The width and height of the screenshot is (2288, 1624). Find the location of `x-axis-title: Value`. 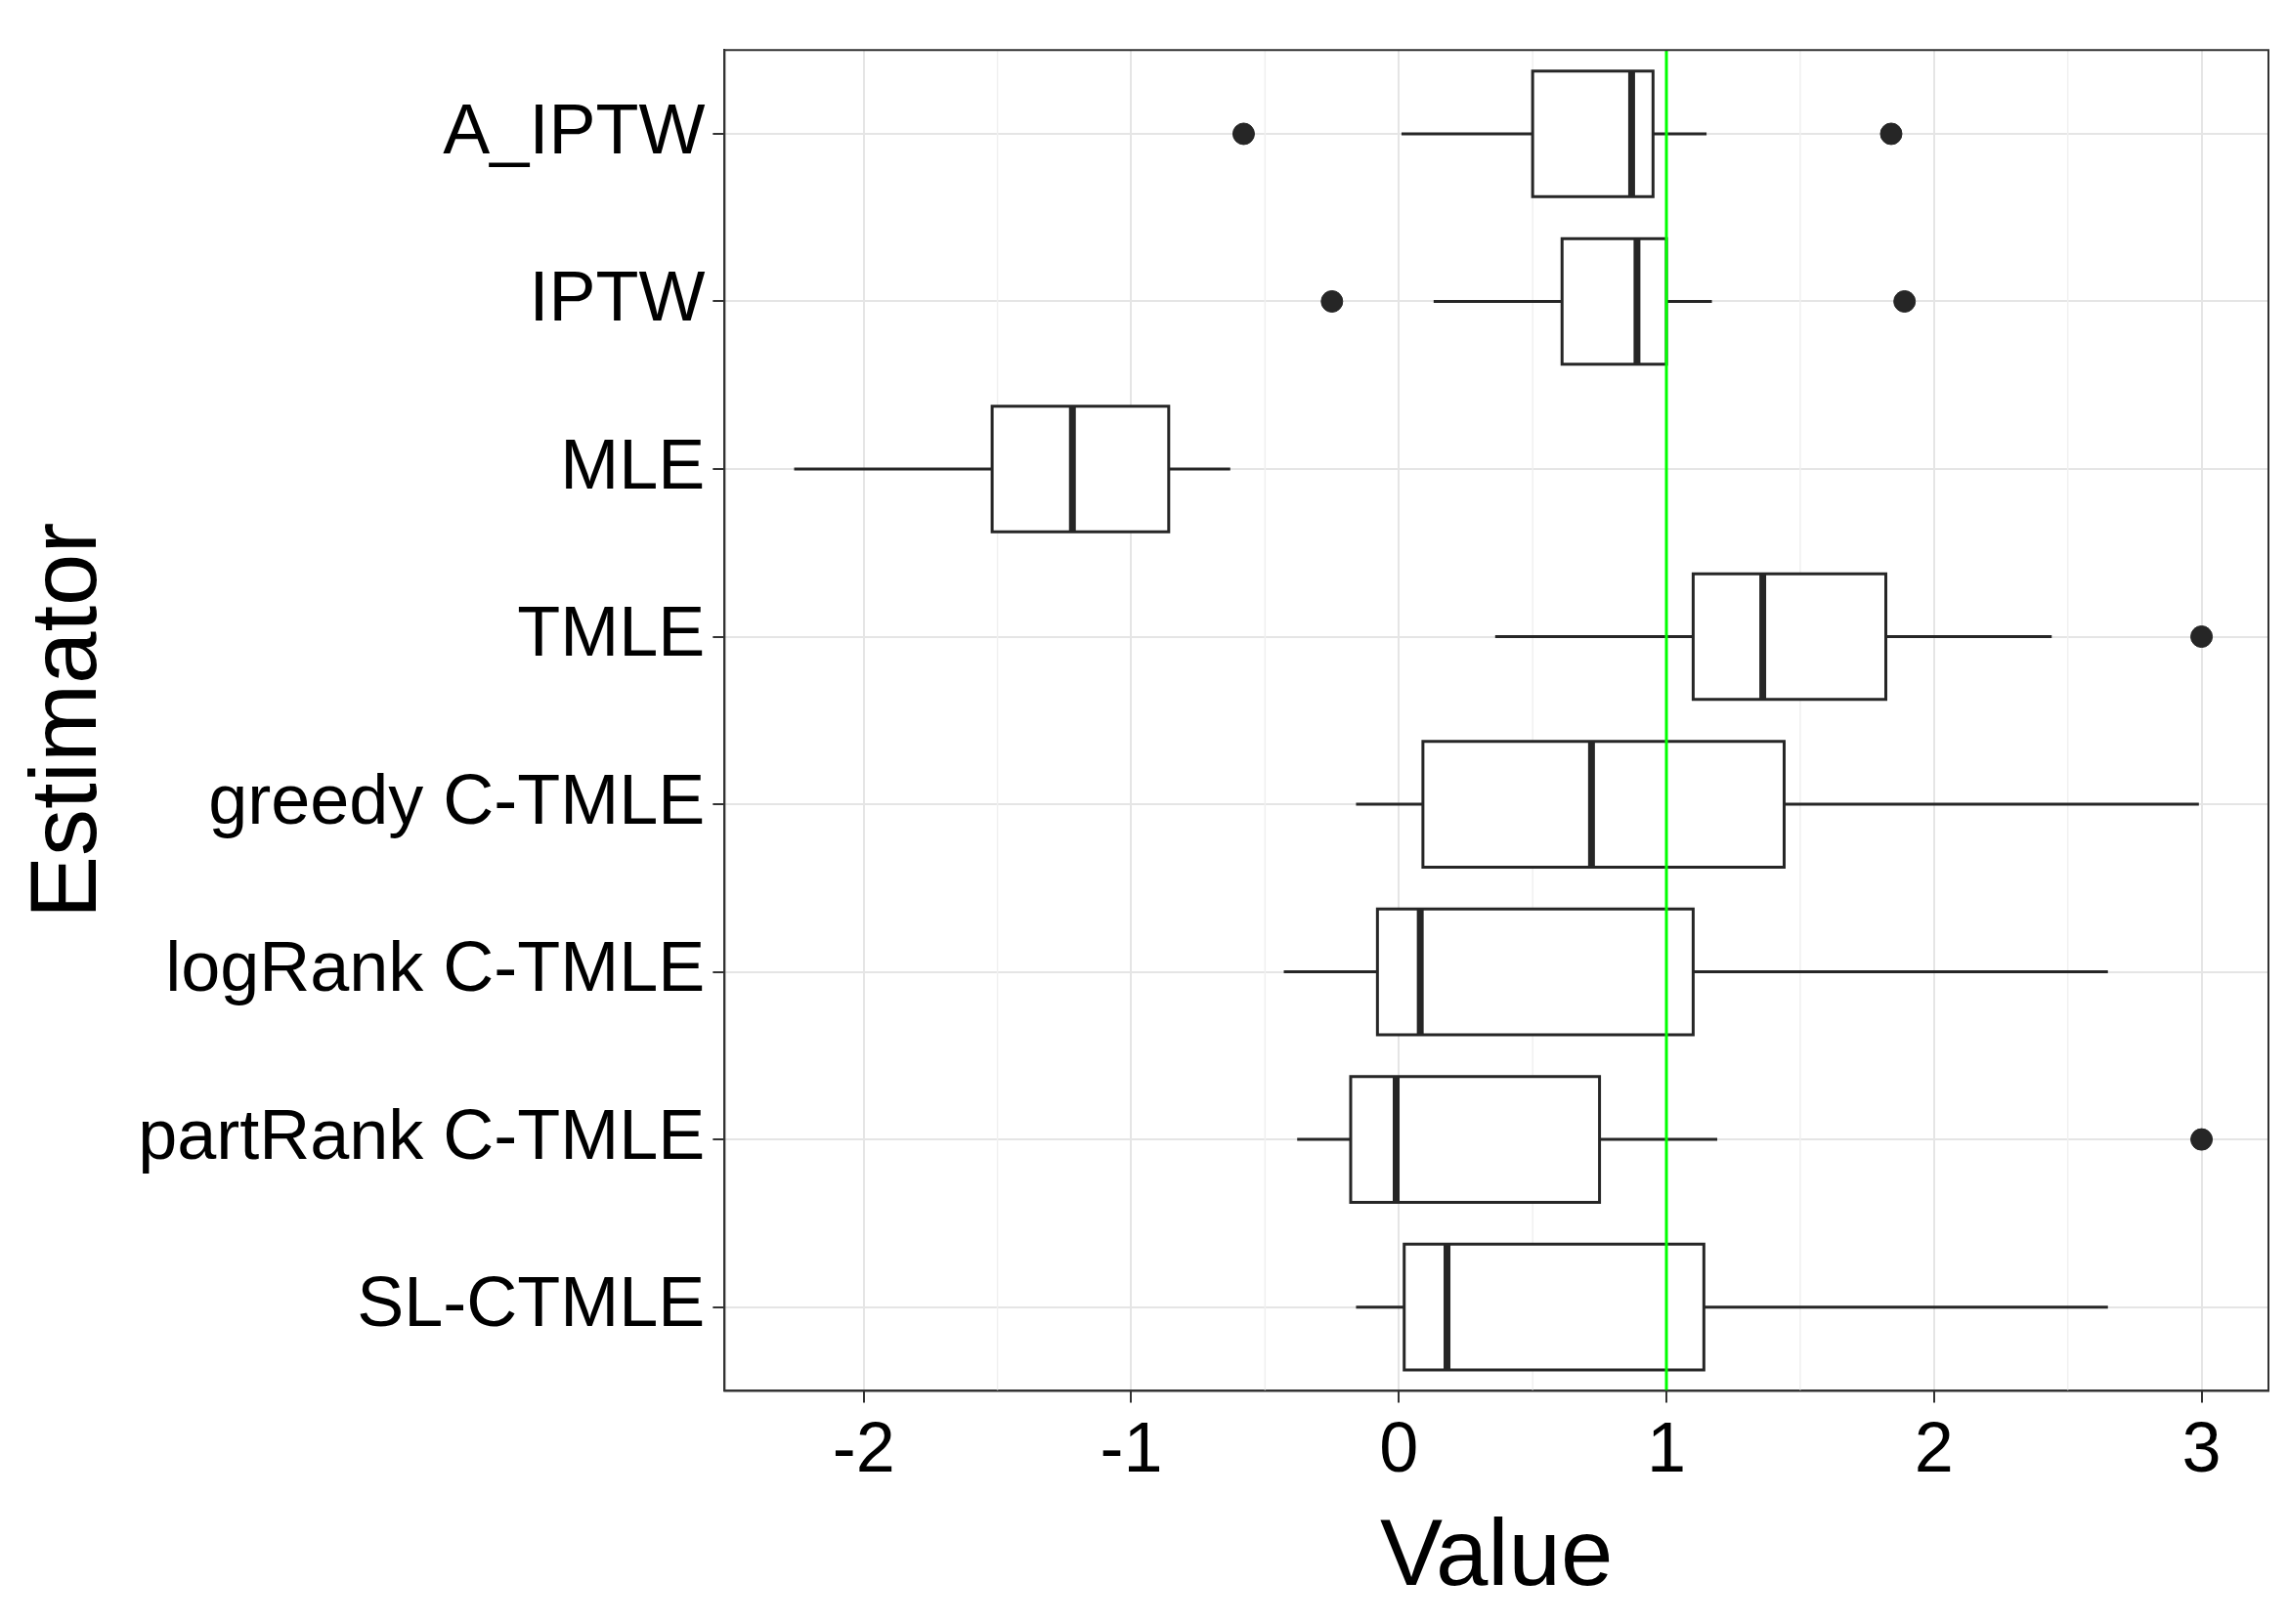

x-axis-title: Value is located at coordinates (1496, 1552).